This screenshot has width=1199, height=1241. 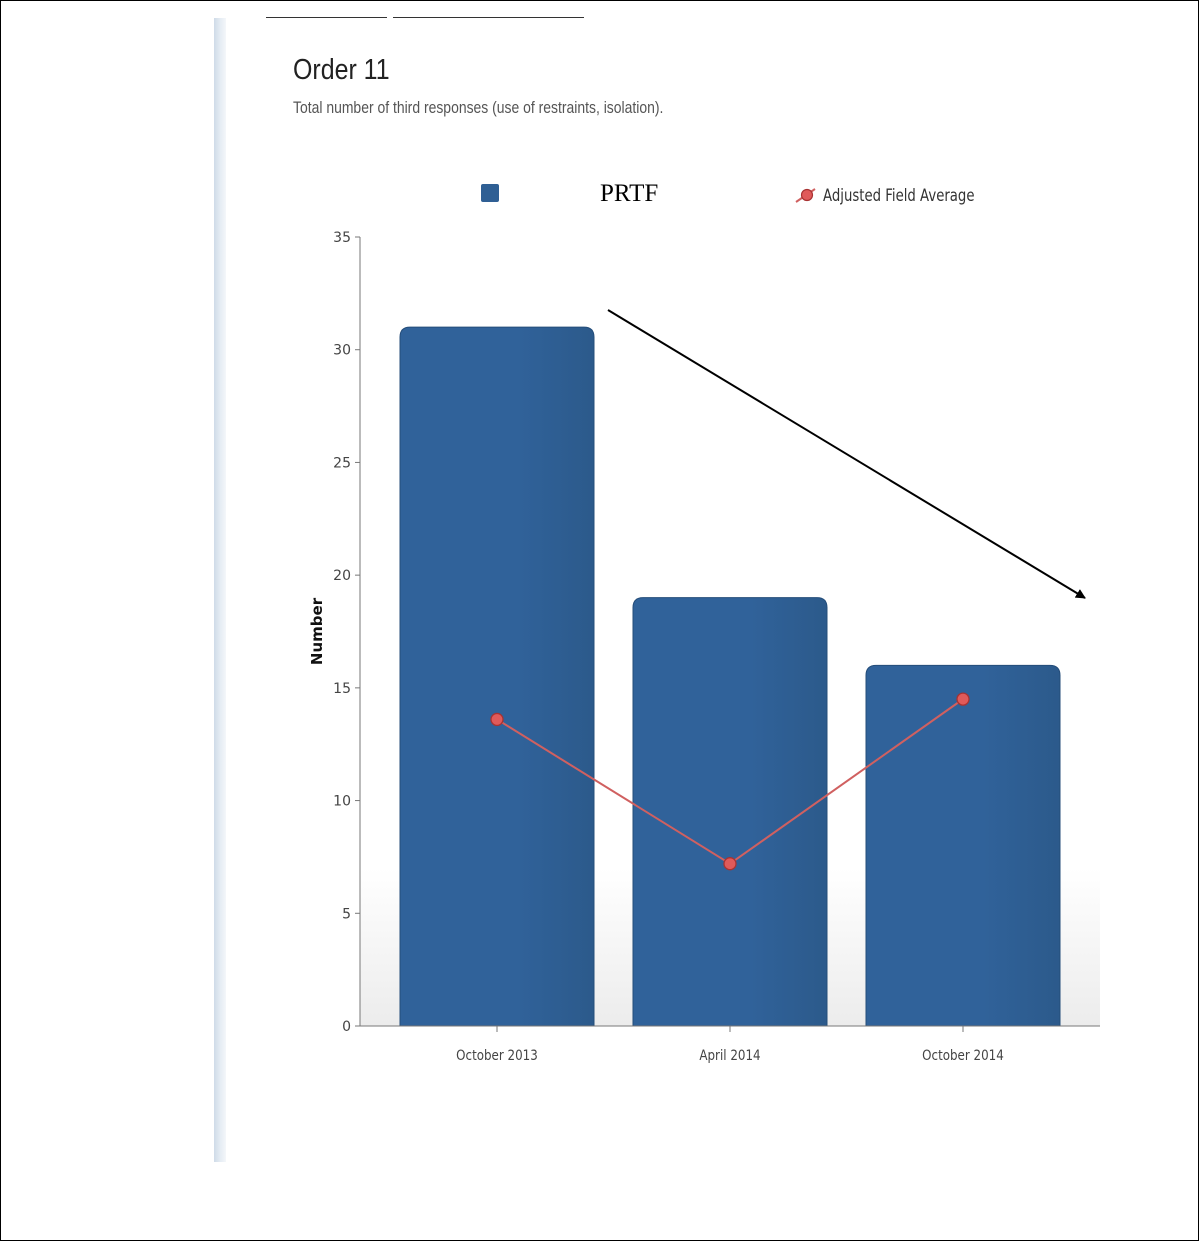 I want to click on legend-prtf-swatch, so click(x=490, y=193).